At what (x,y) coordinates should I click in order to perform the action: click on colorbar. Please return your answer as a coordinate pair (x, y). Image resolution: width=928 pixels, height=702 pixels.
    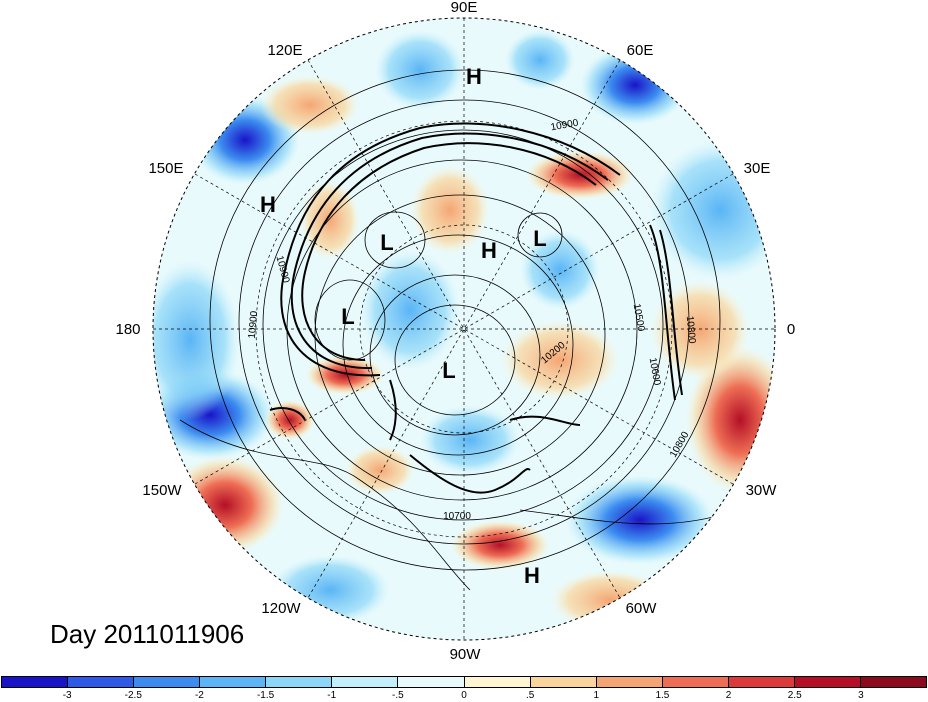
    Looking at the image, I should click on (464, 682).